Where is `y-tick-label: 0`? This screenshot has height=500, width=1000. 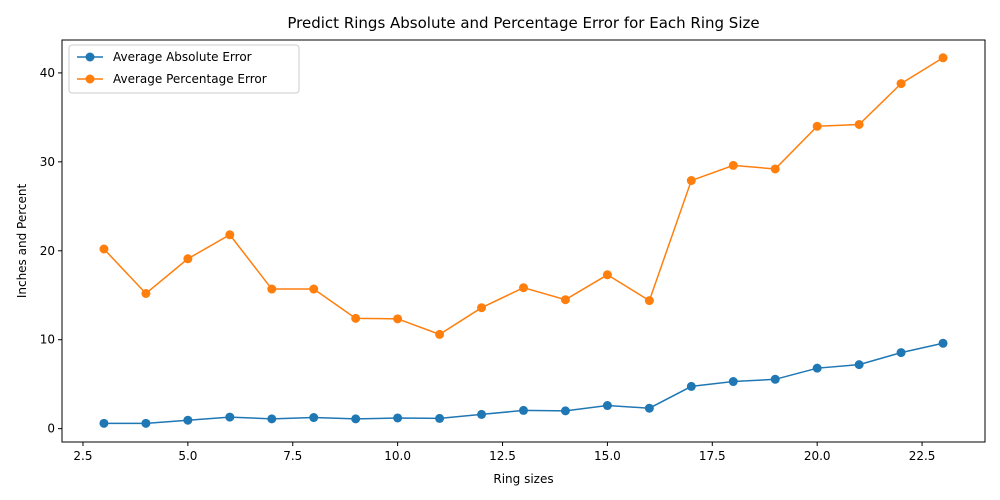
y-tick-label: 0 is located at coordinates (51, 429).